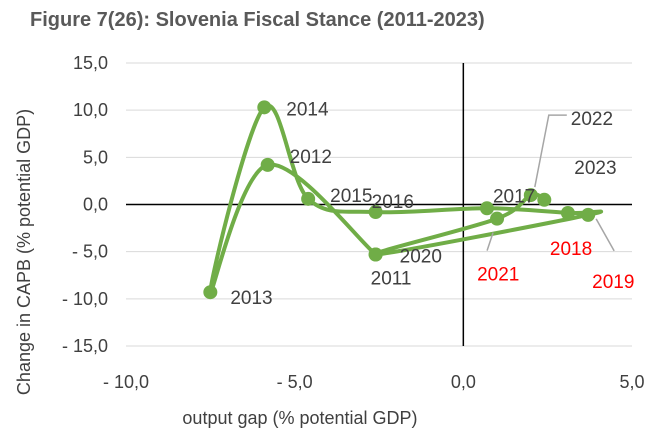  What do you see at coordinates (251, 298) in the screenshot?
I see `point-label-2013: 2013` at bounding box center [251, 298].